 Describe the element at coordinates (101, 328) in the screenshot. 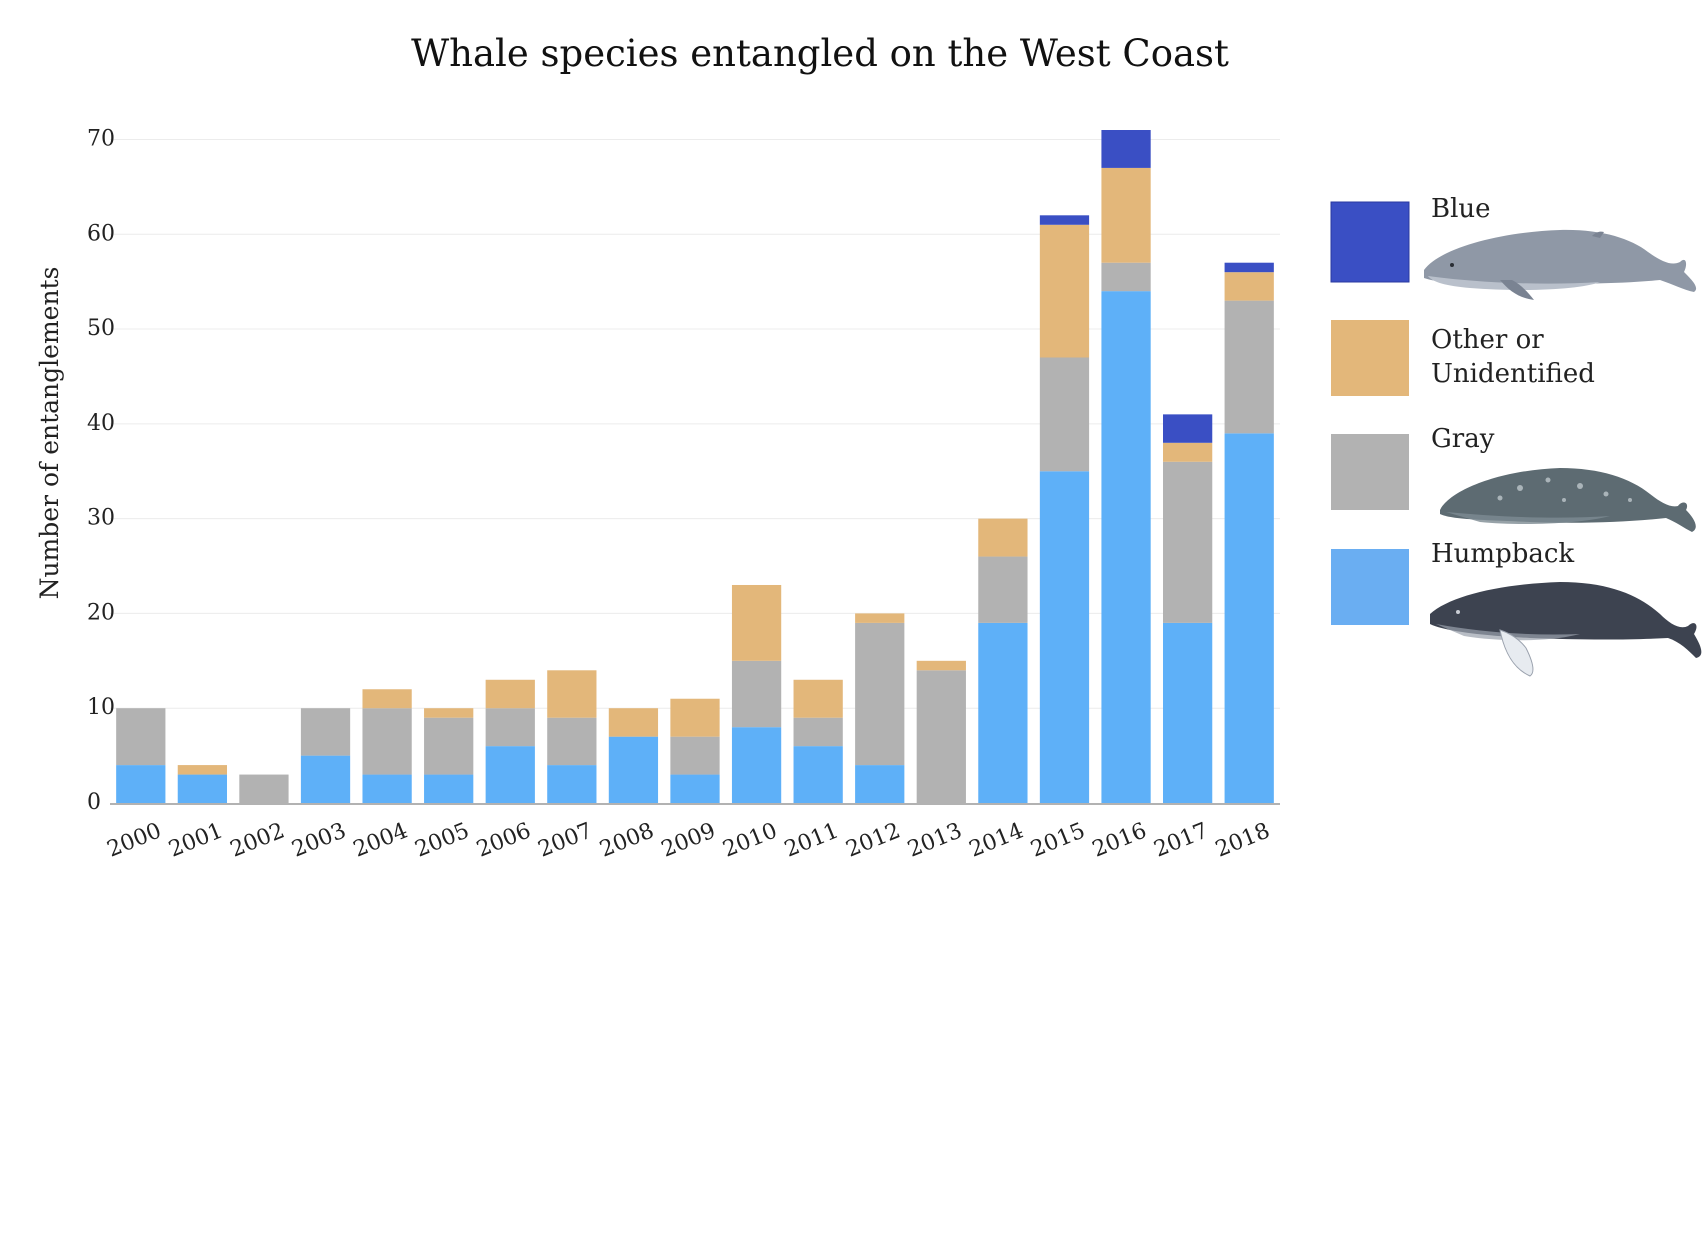

I see `y-tick-label: 50` at that location.